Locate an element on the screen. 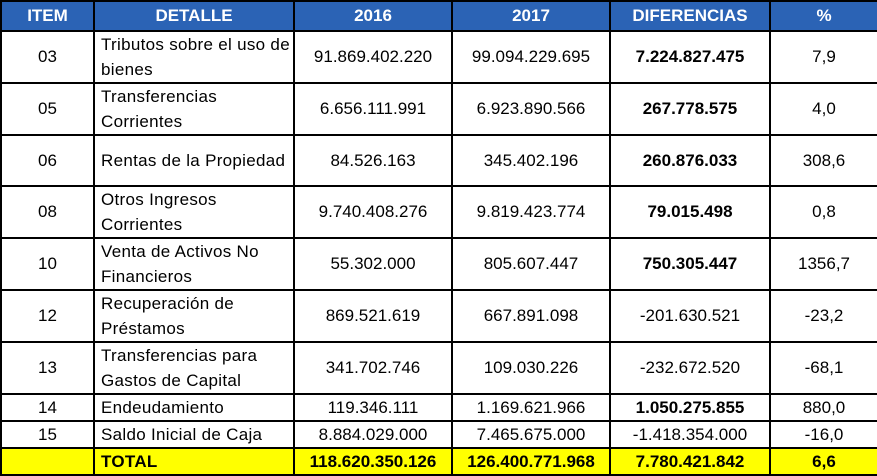 The width and height of the screenshot is (877, 476). cell-detalle: Endeudamiento is located at coordinates (194, 407).